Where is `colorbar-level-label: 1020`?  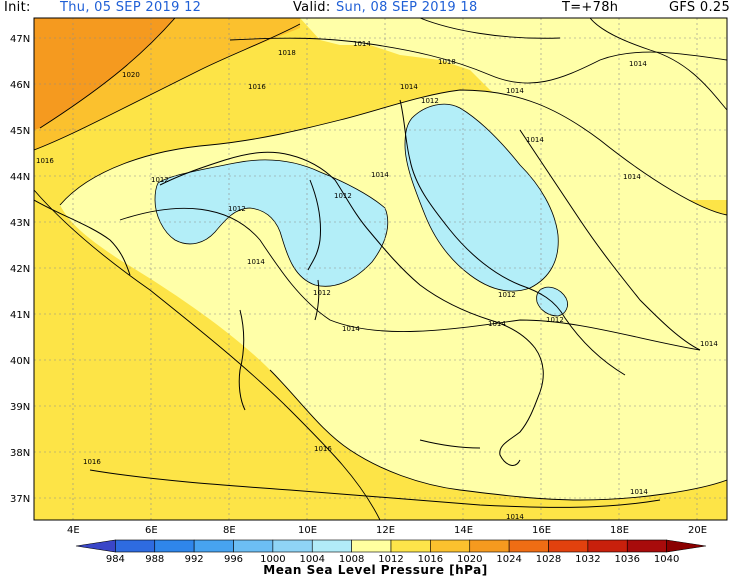
colorbar-level-label: 1020 is located at coordinates (469, 559).